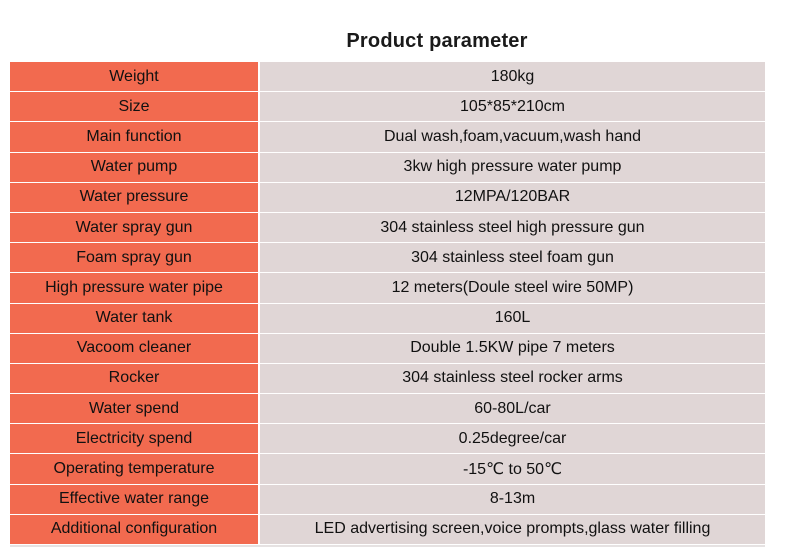  I want to click on bottom-divider, so click(387, 546).